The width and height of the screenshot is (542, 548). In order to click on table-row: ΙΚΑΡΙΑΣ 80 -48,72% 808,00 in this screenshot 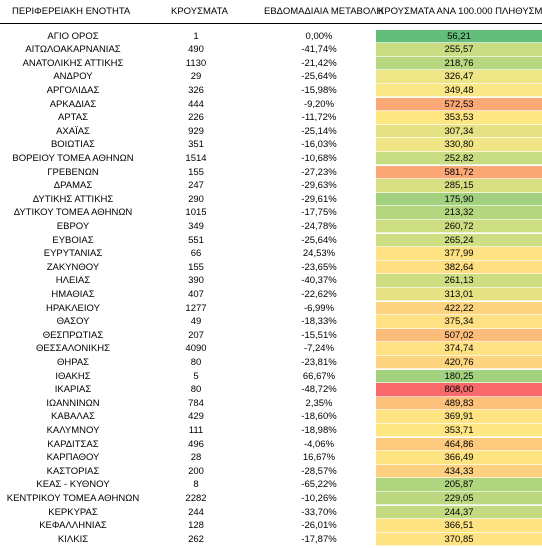, I will do `click(271, 390)`.